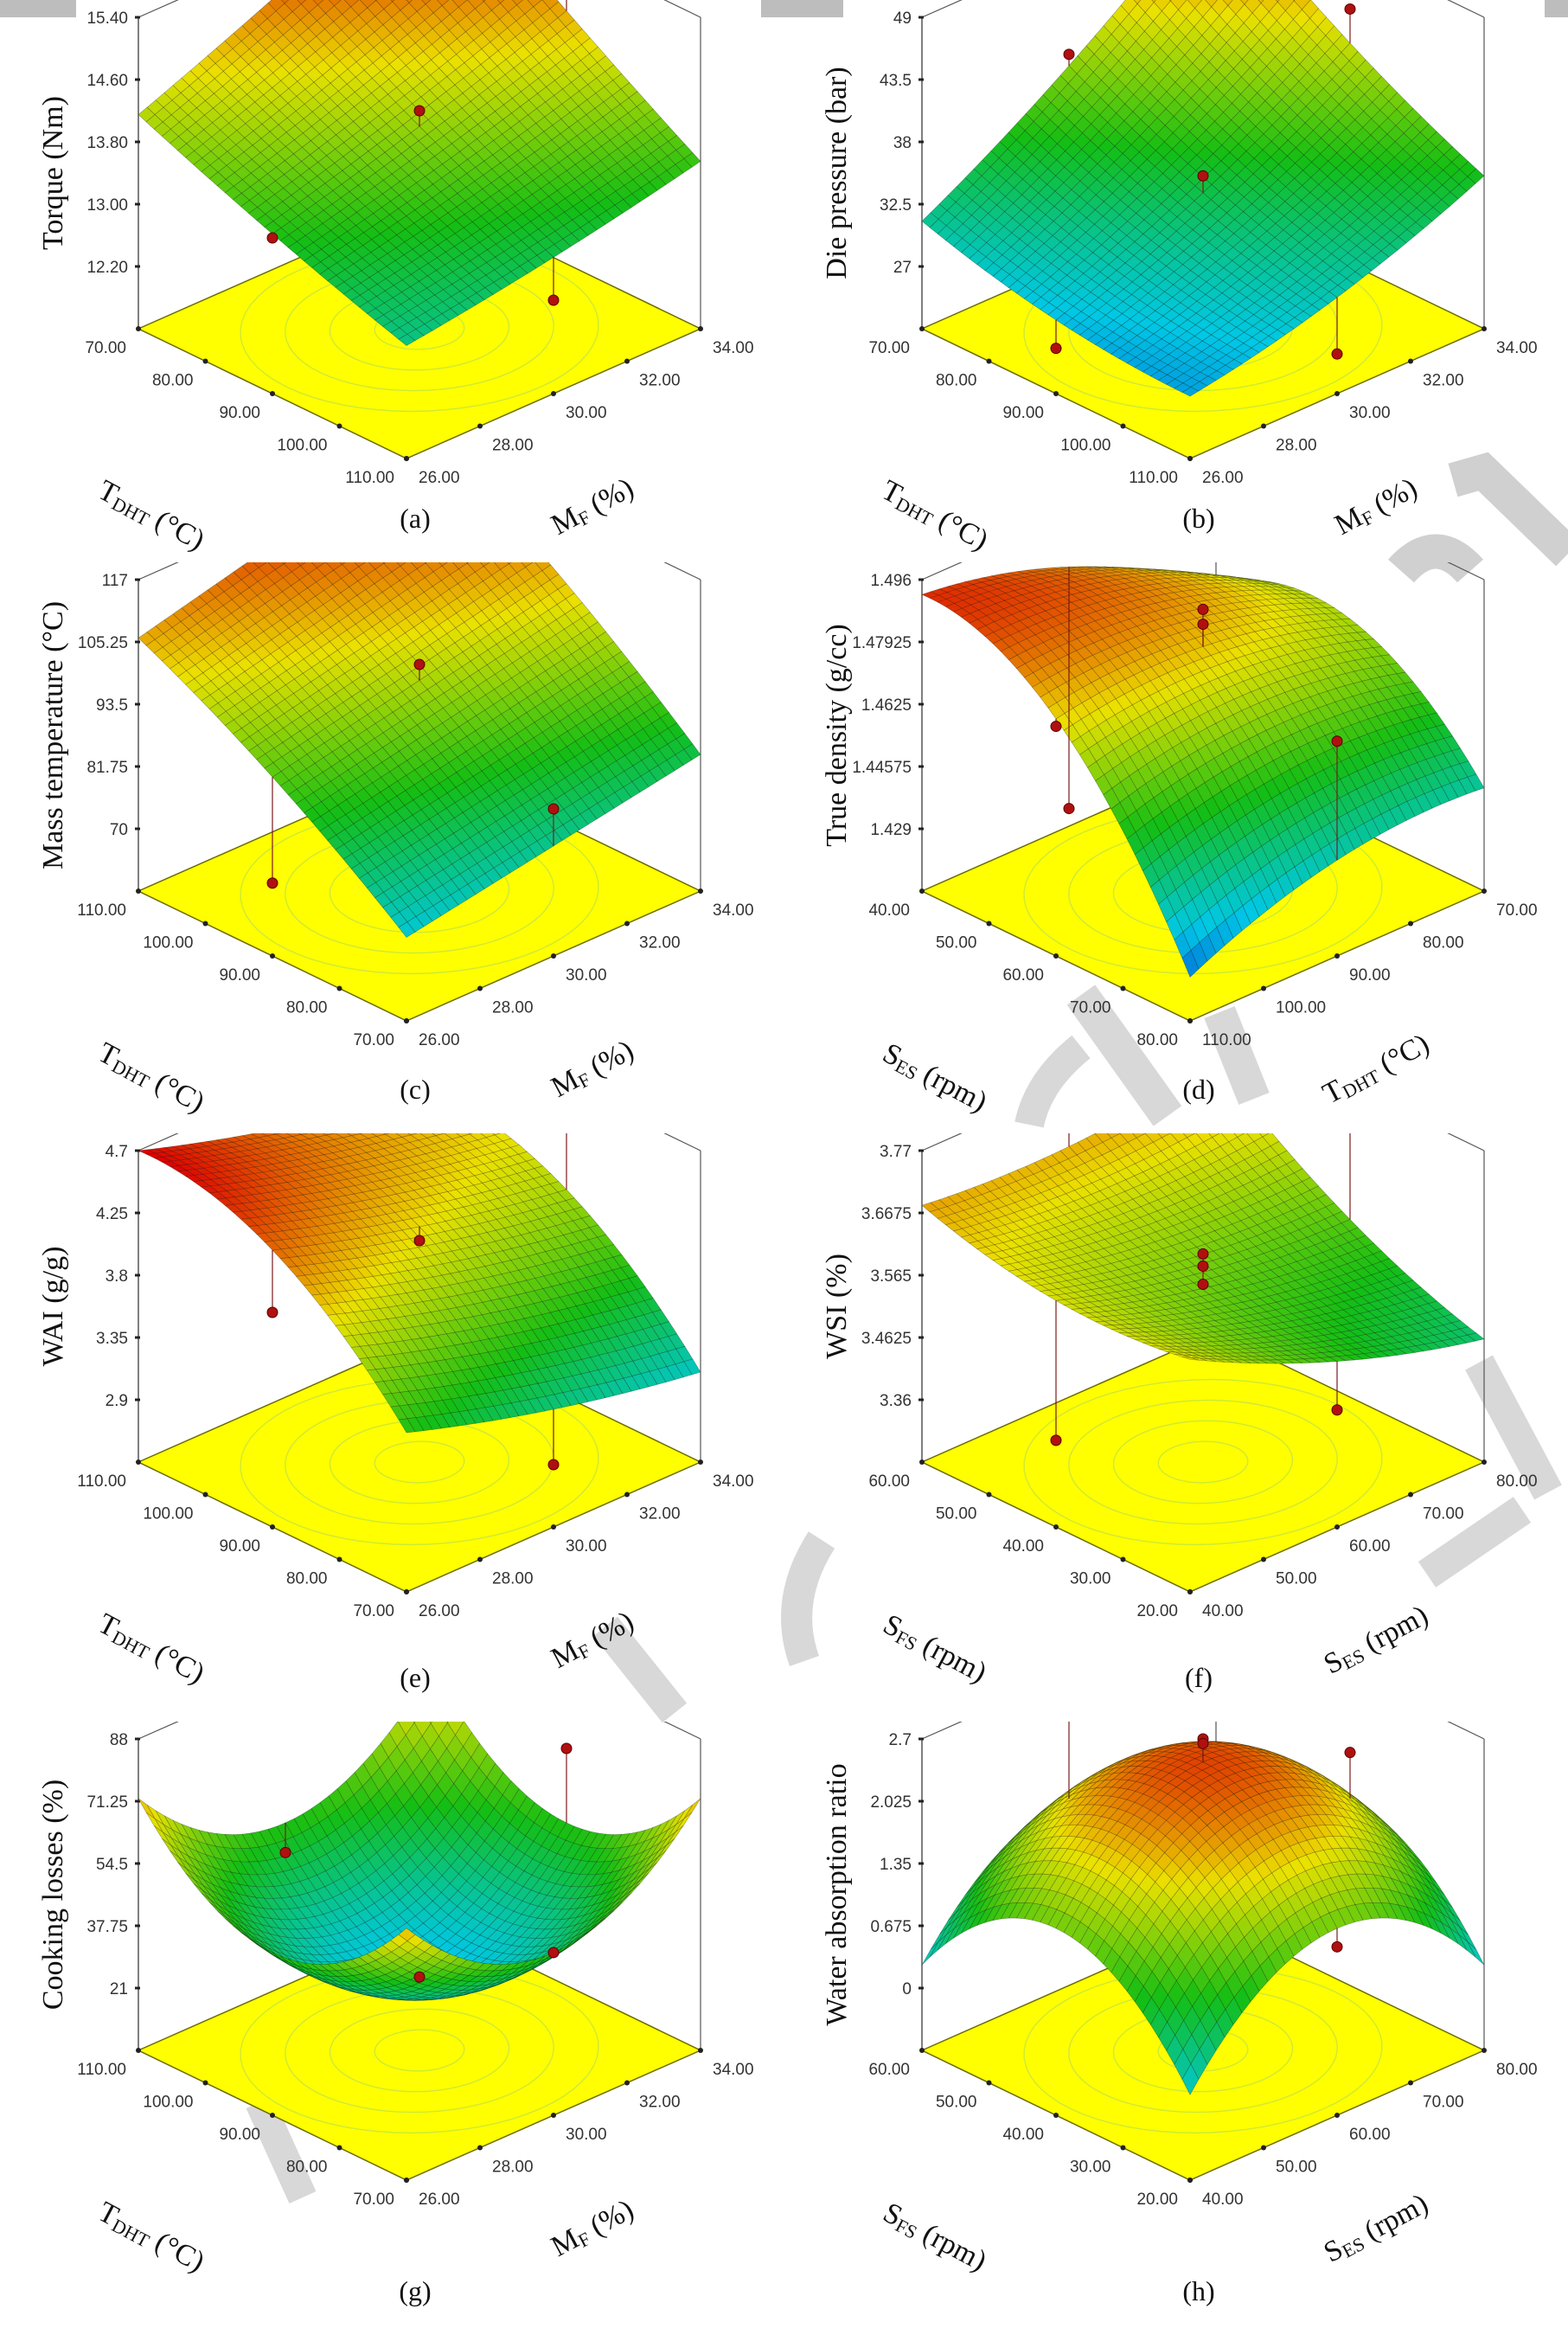  What do you see at coordinates (886, 706) in the screenshot?
I see `z-tick-label: 1.4625` at bounding box center [886, 706].